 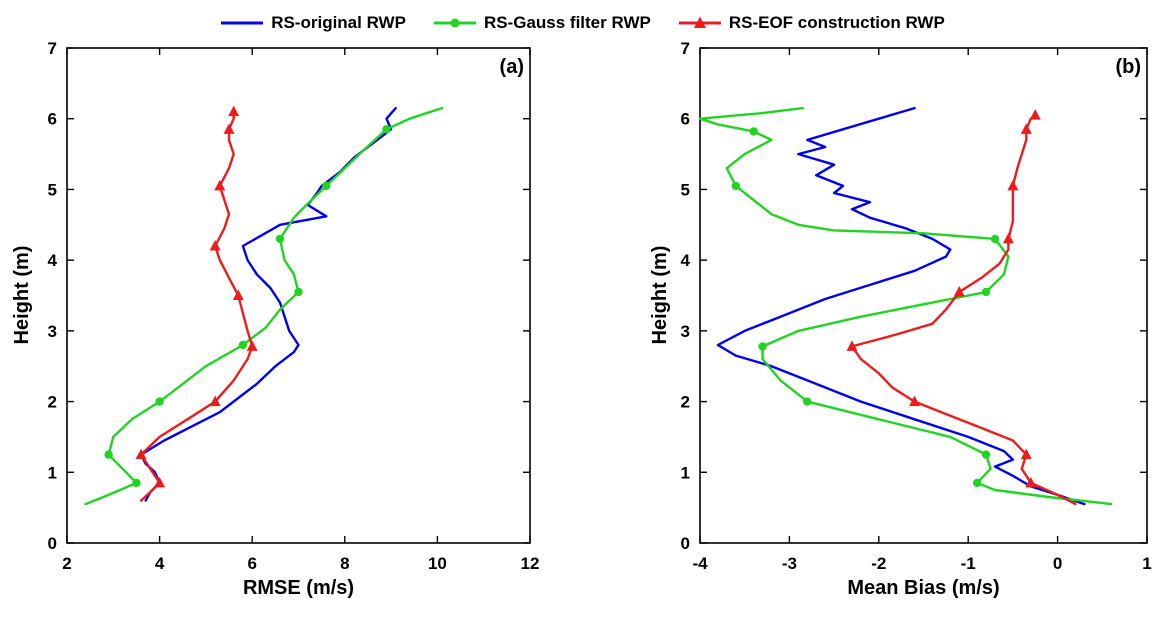 I want to click on line-circle-sample-icon, so click(x=454, y=23).